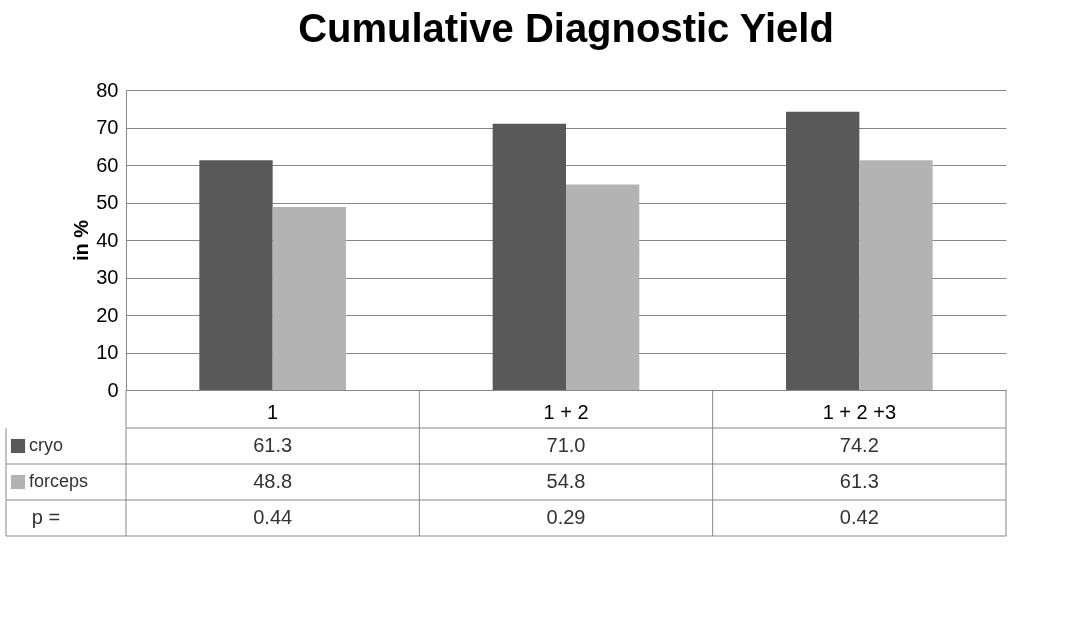 The height and width of the screenshot is (642, 1069). I want to click on x-tick-label: 1 + 2, so click(566, 411).